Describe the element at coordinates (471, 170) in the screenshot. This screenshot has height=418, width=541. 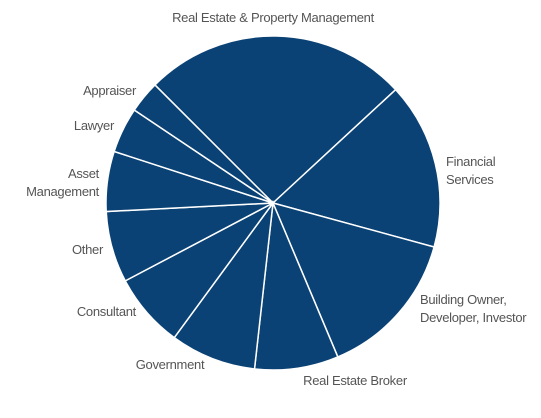
I see `slice-label: Financial Services` at that location.